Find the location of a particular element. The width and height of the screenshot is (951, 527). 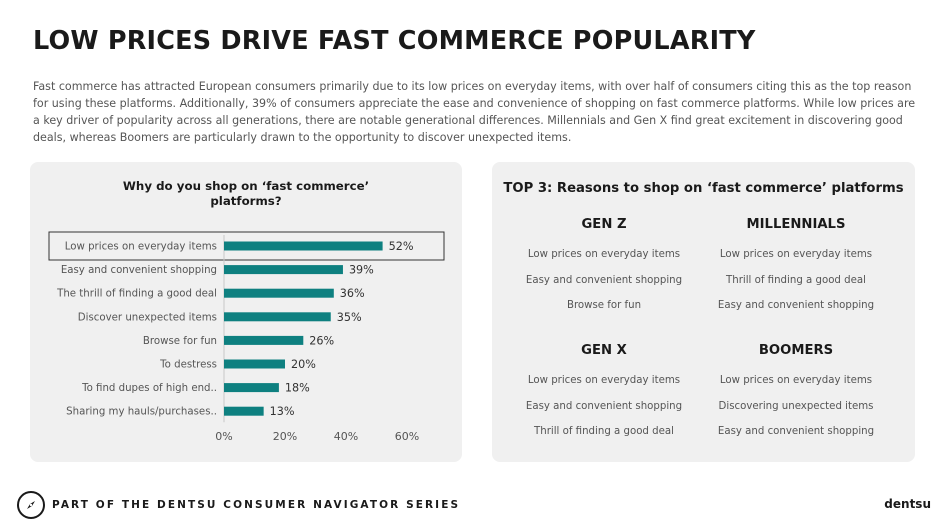

data-label: 26% is located at coordinates (321, 340).